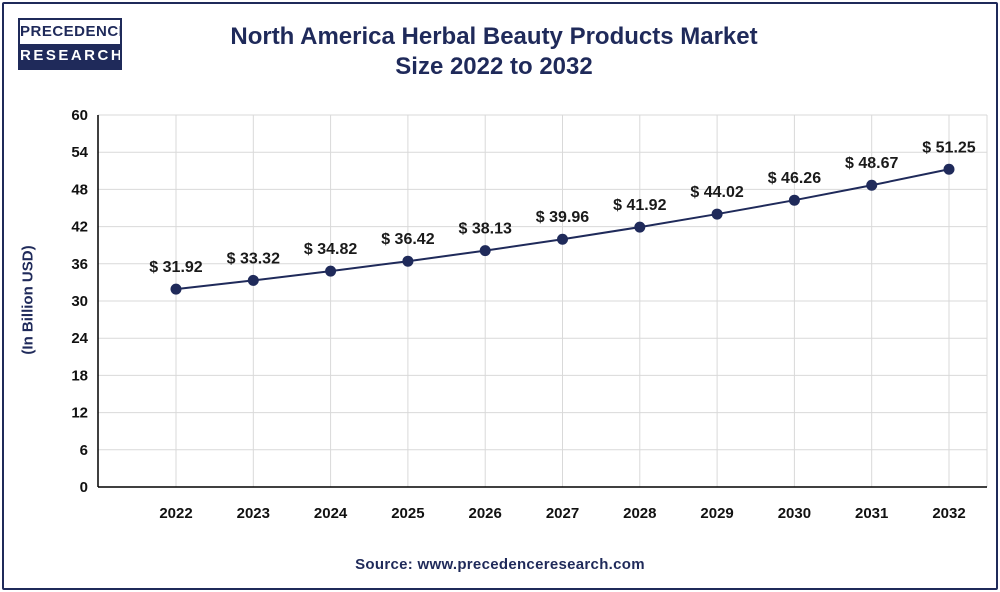 The image size is (1000, 592). What do you see at coordinates (872, 185) in the screenshot?
I see `data-point-2031` at bounding box center [872, 185].